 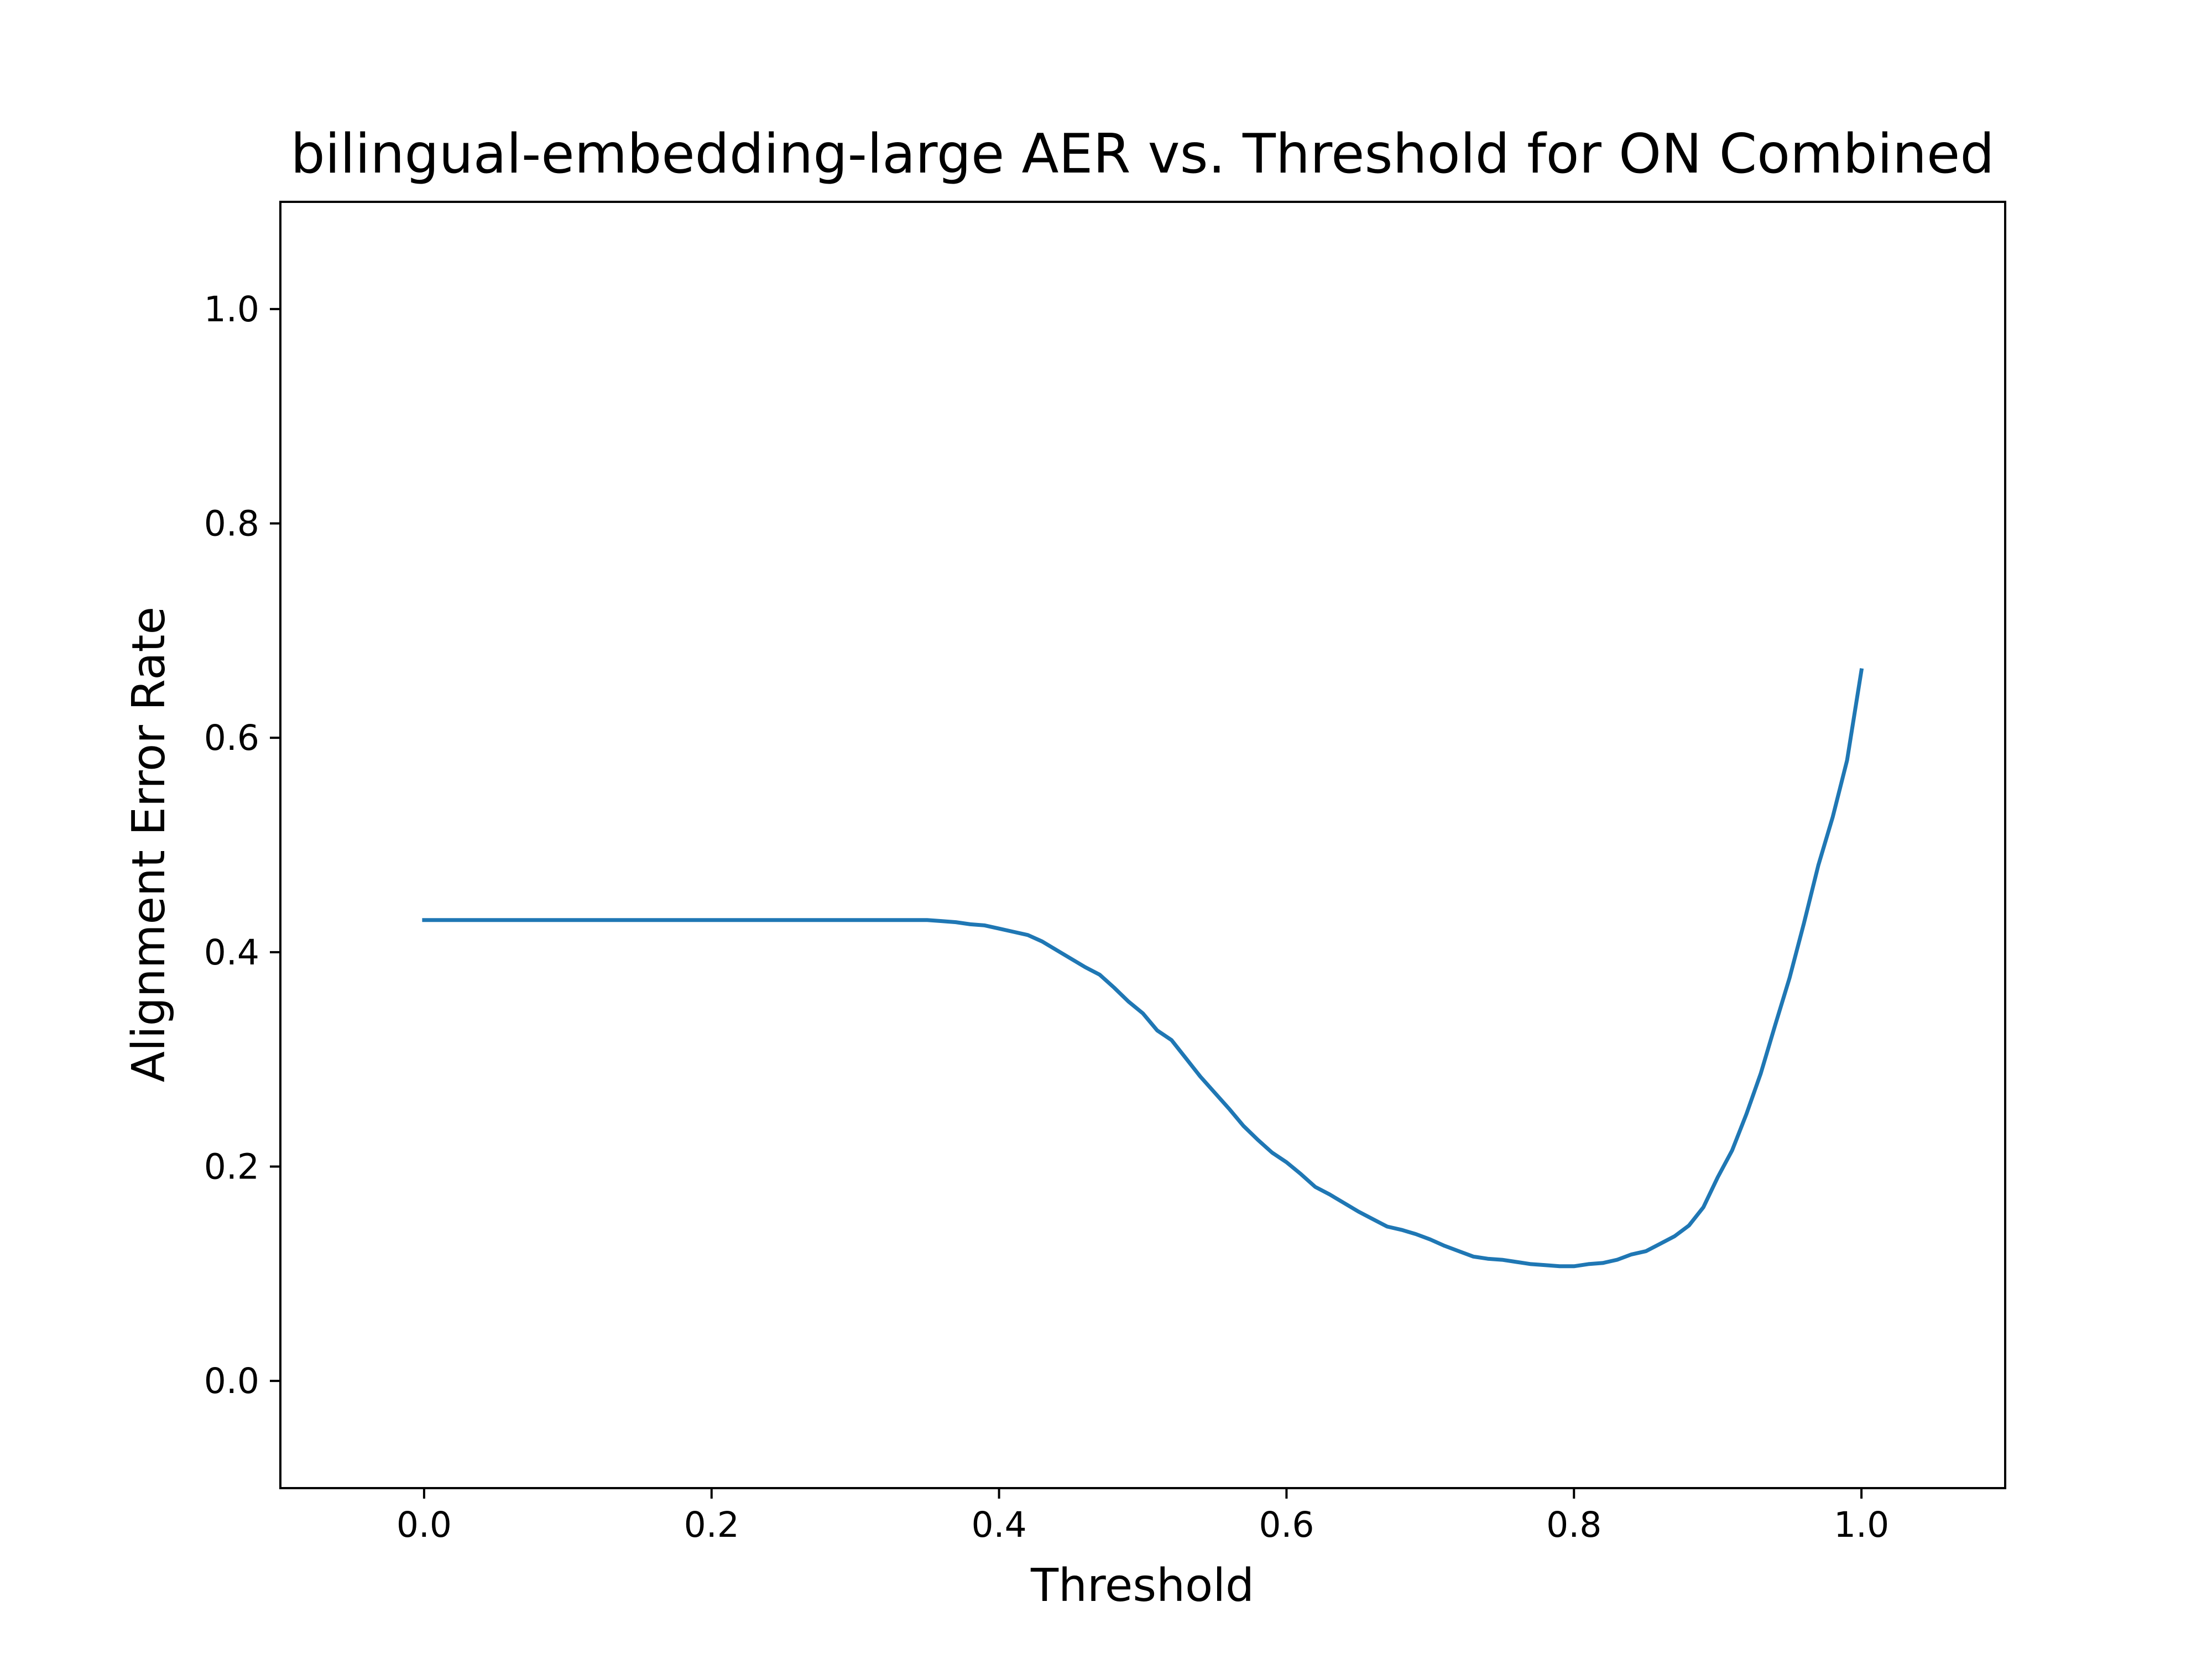 What do you see at coordinates (1287, 1525) in the screenshot?
I see `x-tick-label: 0.6` at bounding box center [1287, 1525].